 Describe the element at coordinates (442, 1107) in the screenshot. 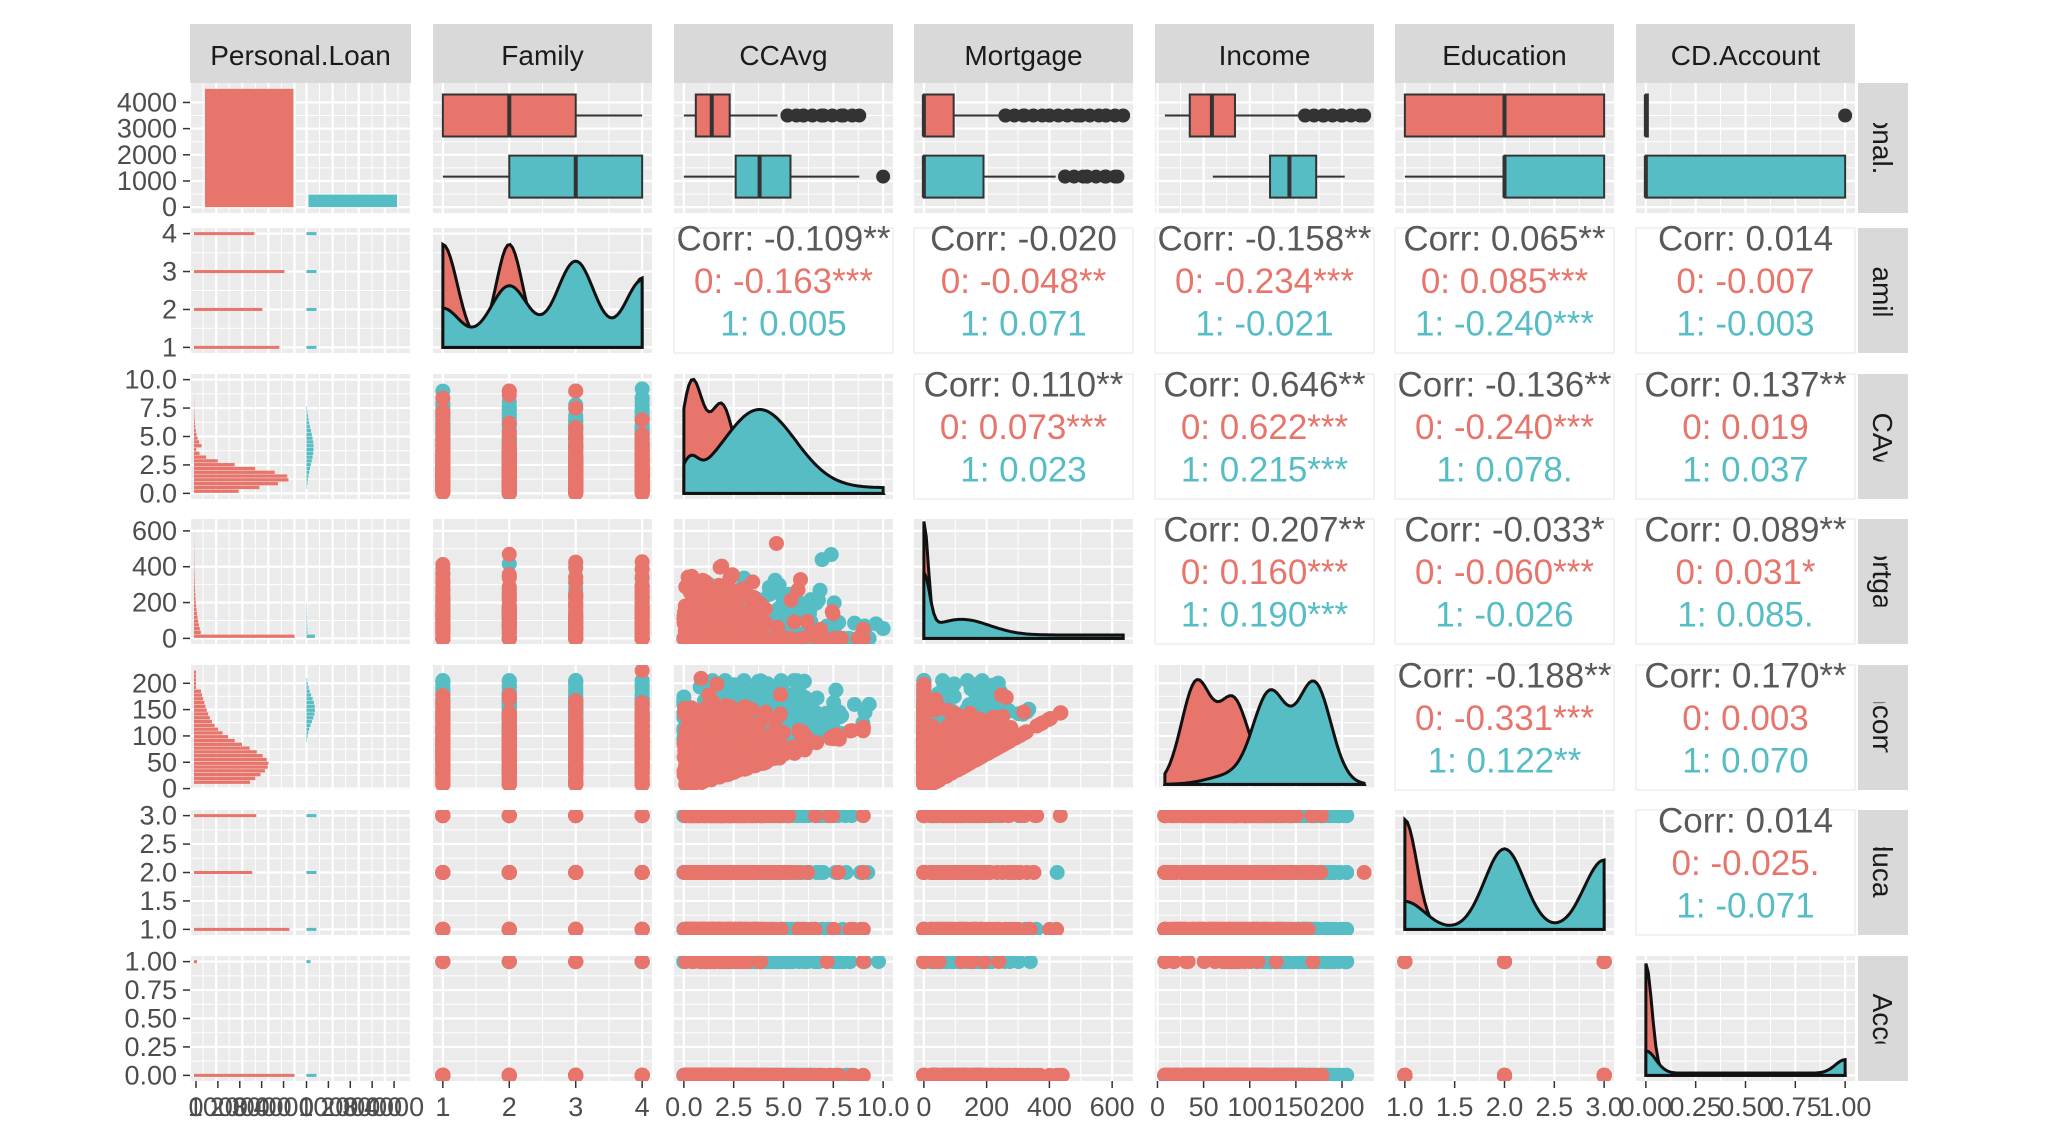

I see `x-tick-label: 1` at that location.